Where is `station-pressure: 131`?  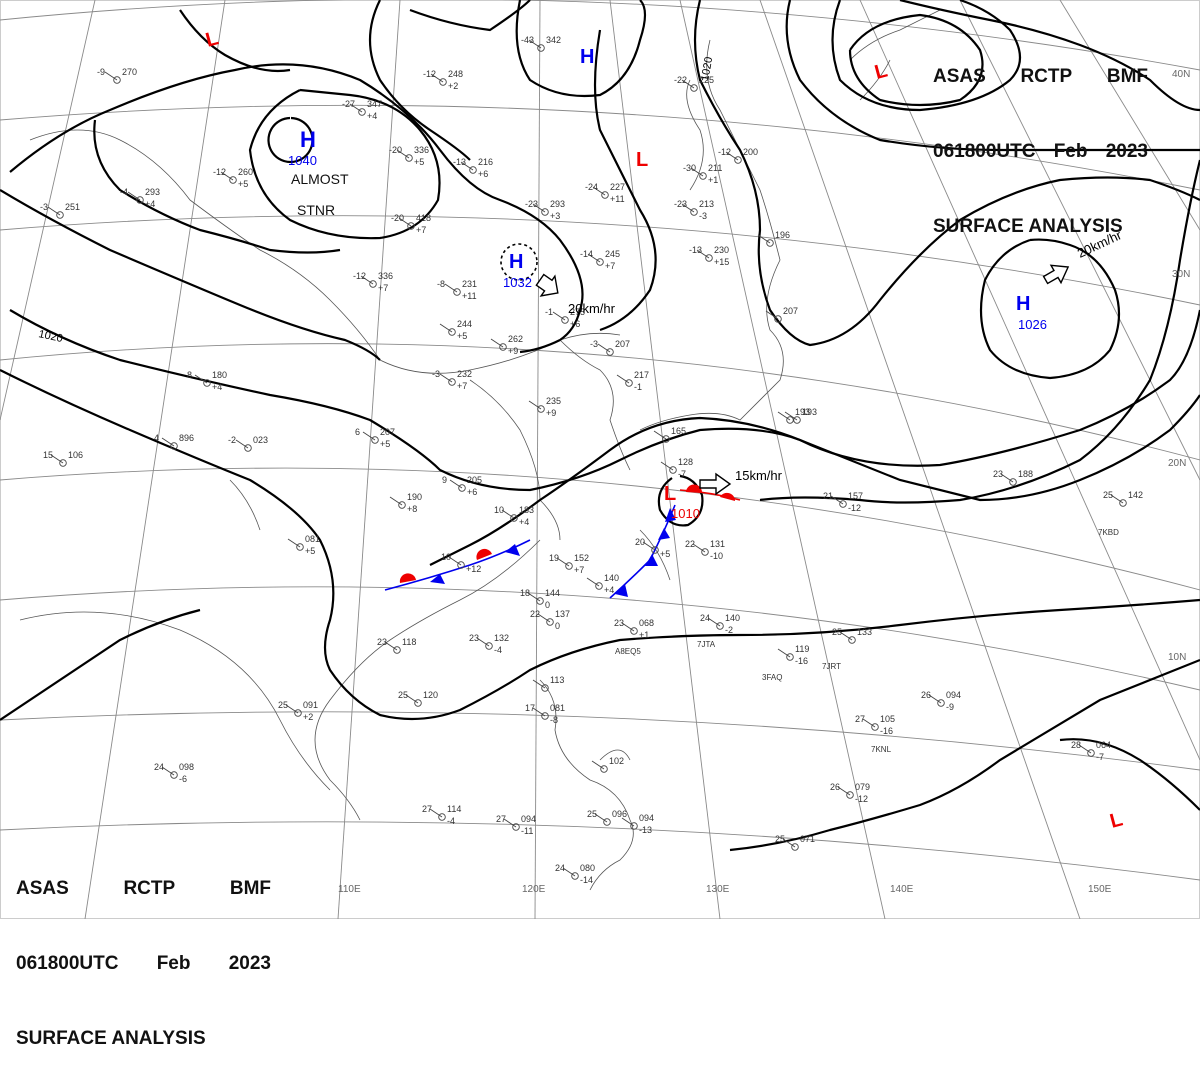 station-pressure: 131 is located at coordinates (717, 544).